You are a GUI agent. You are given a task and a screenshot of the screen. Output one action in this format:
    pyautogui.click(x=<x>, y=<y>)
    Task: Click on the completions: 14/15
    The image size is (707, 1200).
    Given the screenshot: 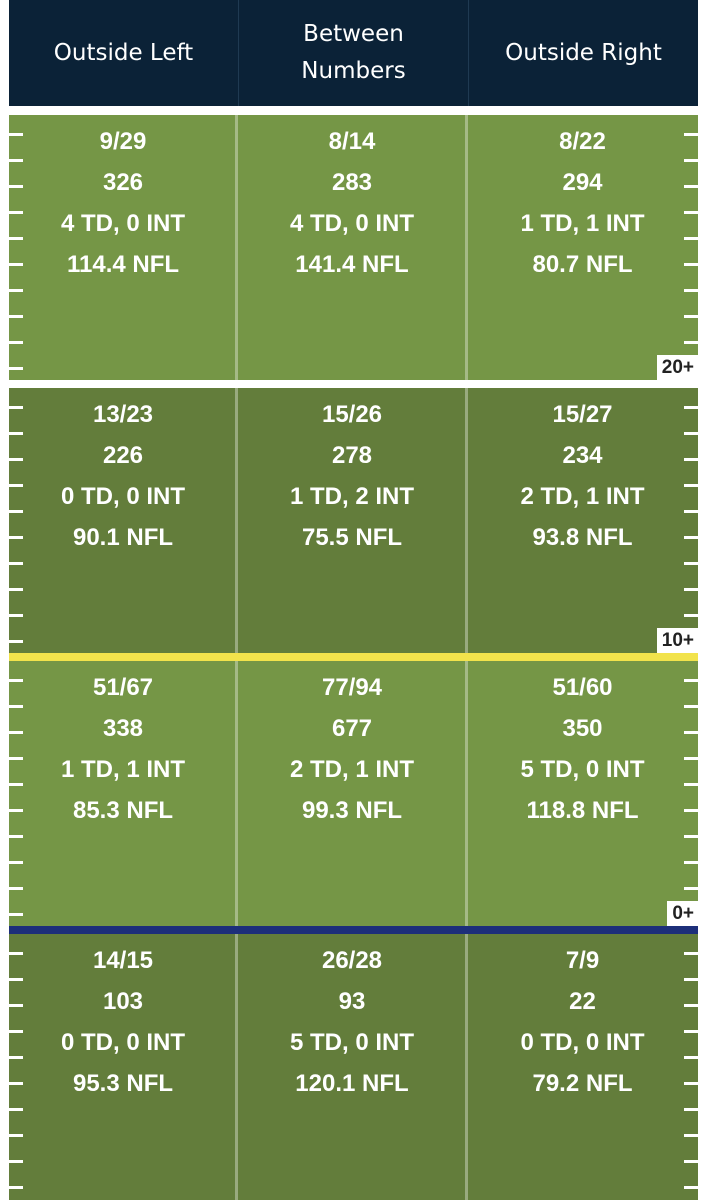 What is the action you would take?
    pyautogui.click(x=123, y=960)
    